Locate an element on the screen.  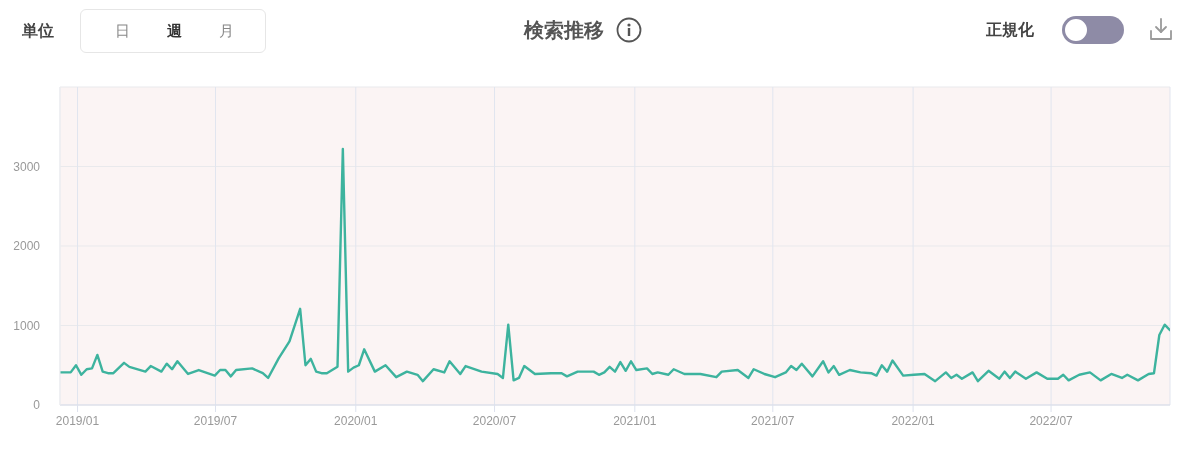
x-tick-label: 2021/01 is located at coordinates (635, 420).